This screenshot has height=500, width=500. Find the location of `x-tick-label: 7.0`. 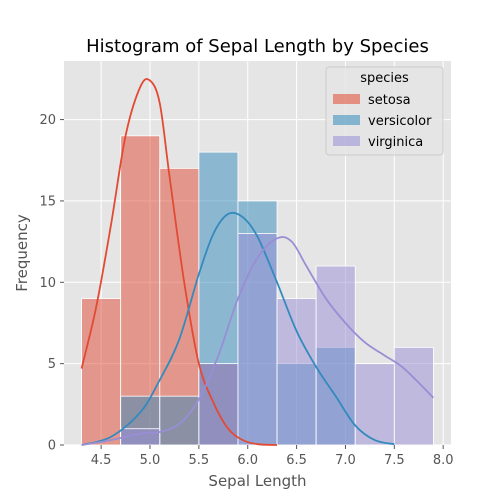

x-tick-label: 7.0 is located at coordinates (345, 460).